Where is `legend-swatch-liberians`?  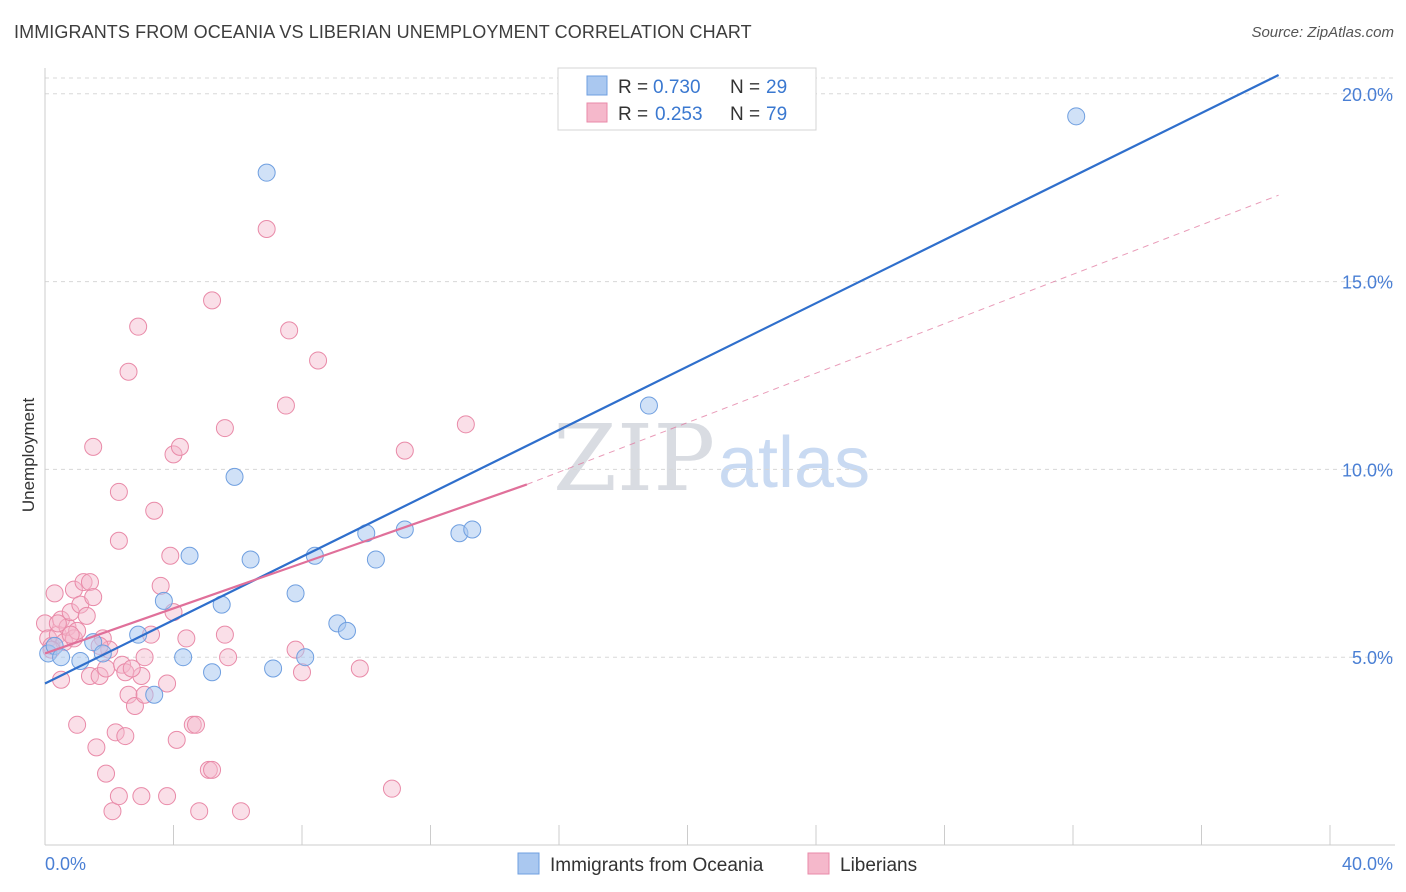 legend-swatch-liberians is located at coordinates (597, 112).